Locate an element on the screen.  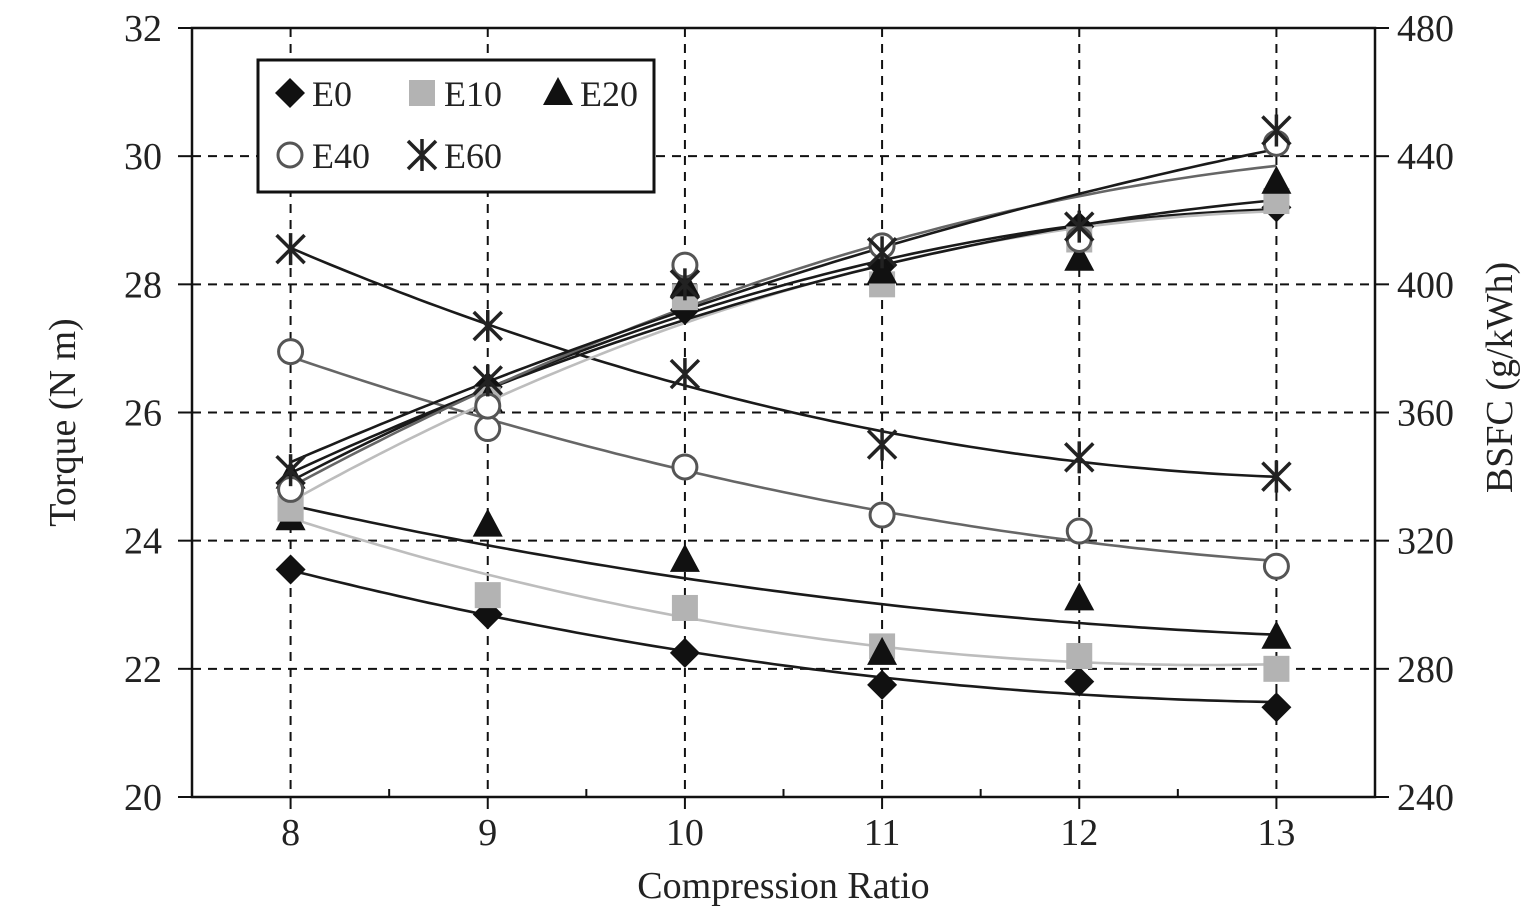
bsfc-line-e0 is located at coordinates (783, 636).